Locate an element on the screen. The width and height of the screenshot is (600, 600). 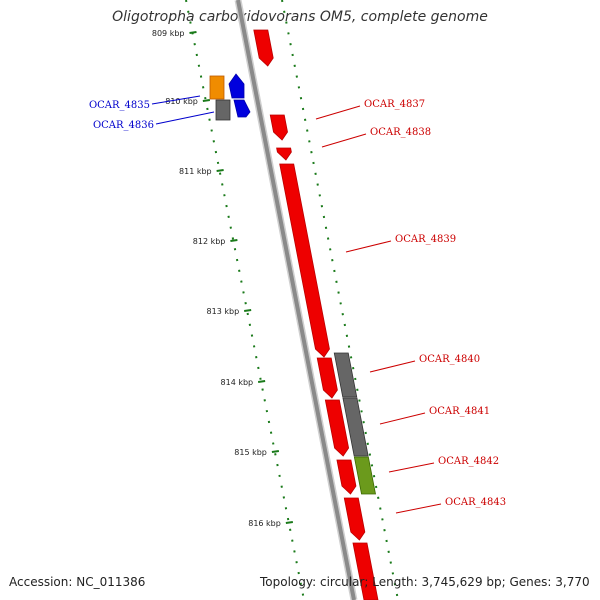
gene-label: OCAR_4838 is located at coordinates (400, 132).